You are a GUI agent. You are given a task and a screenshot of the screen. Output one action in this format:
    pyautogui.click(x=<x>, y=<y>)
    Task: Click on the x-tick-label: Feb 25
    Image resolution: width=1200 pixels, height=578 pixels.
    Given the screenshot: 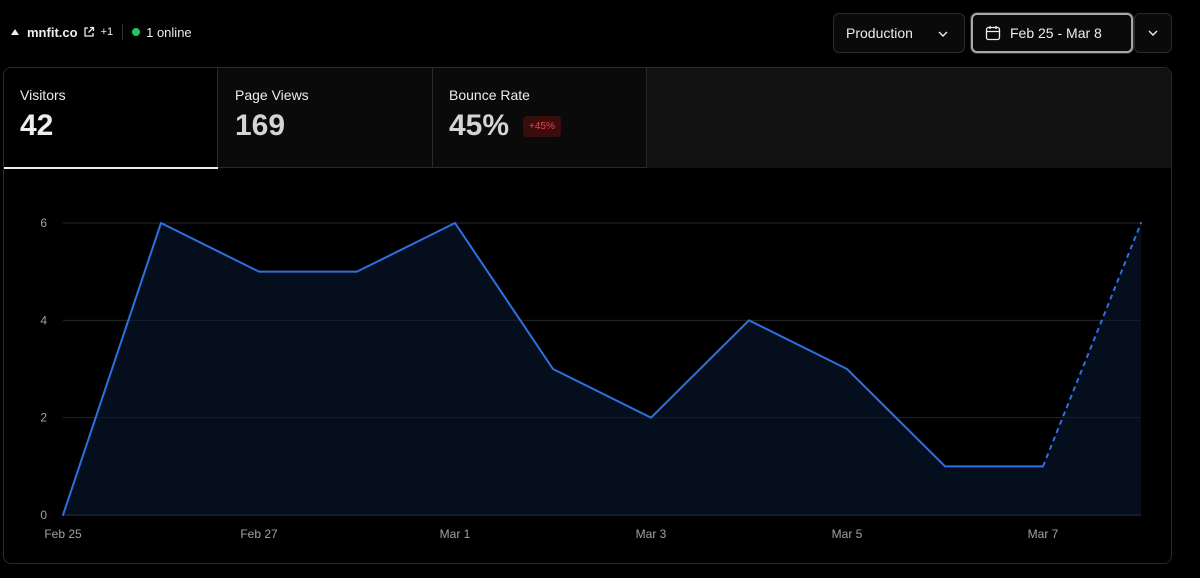 What is the action you would take?
    pyautogui.click(x=63, y=534)
    